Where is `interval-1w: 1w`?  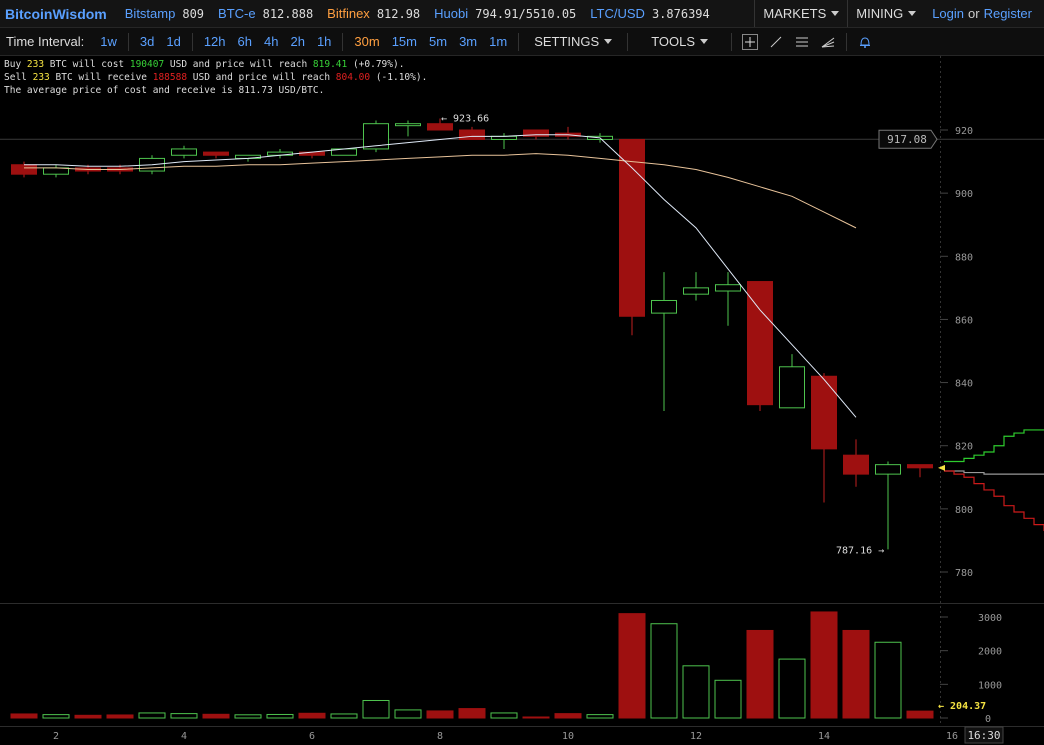
interval-1w: 1w is located at coordinates (108, 41).